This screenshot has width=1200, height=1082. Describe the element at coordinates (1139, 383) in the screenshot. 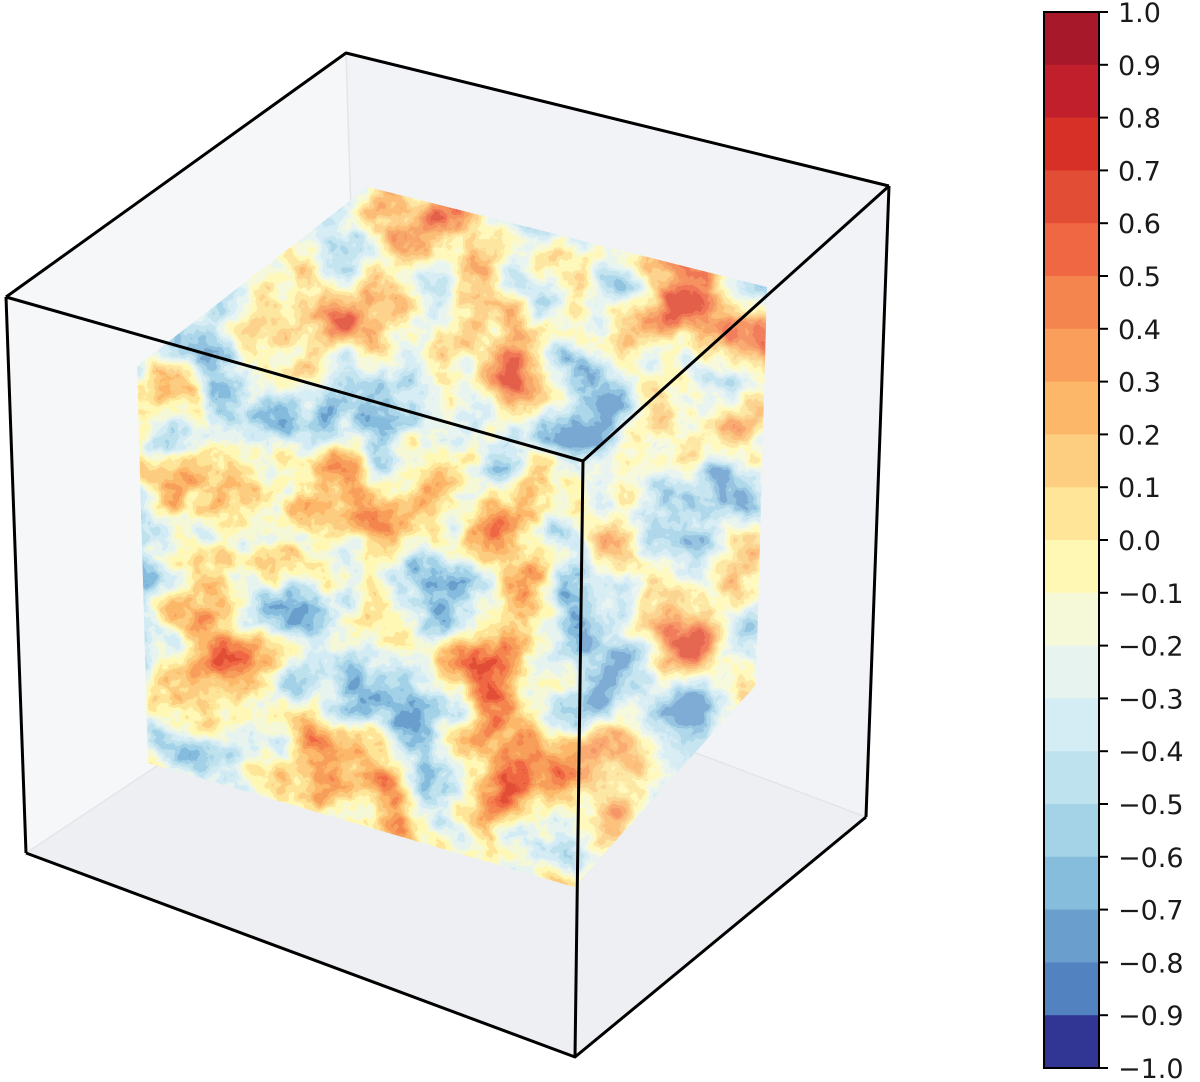

I see `colorbar-tick-label: 0.3` at that location.